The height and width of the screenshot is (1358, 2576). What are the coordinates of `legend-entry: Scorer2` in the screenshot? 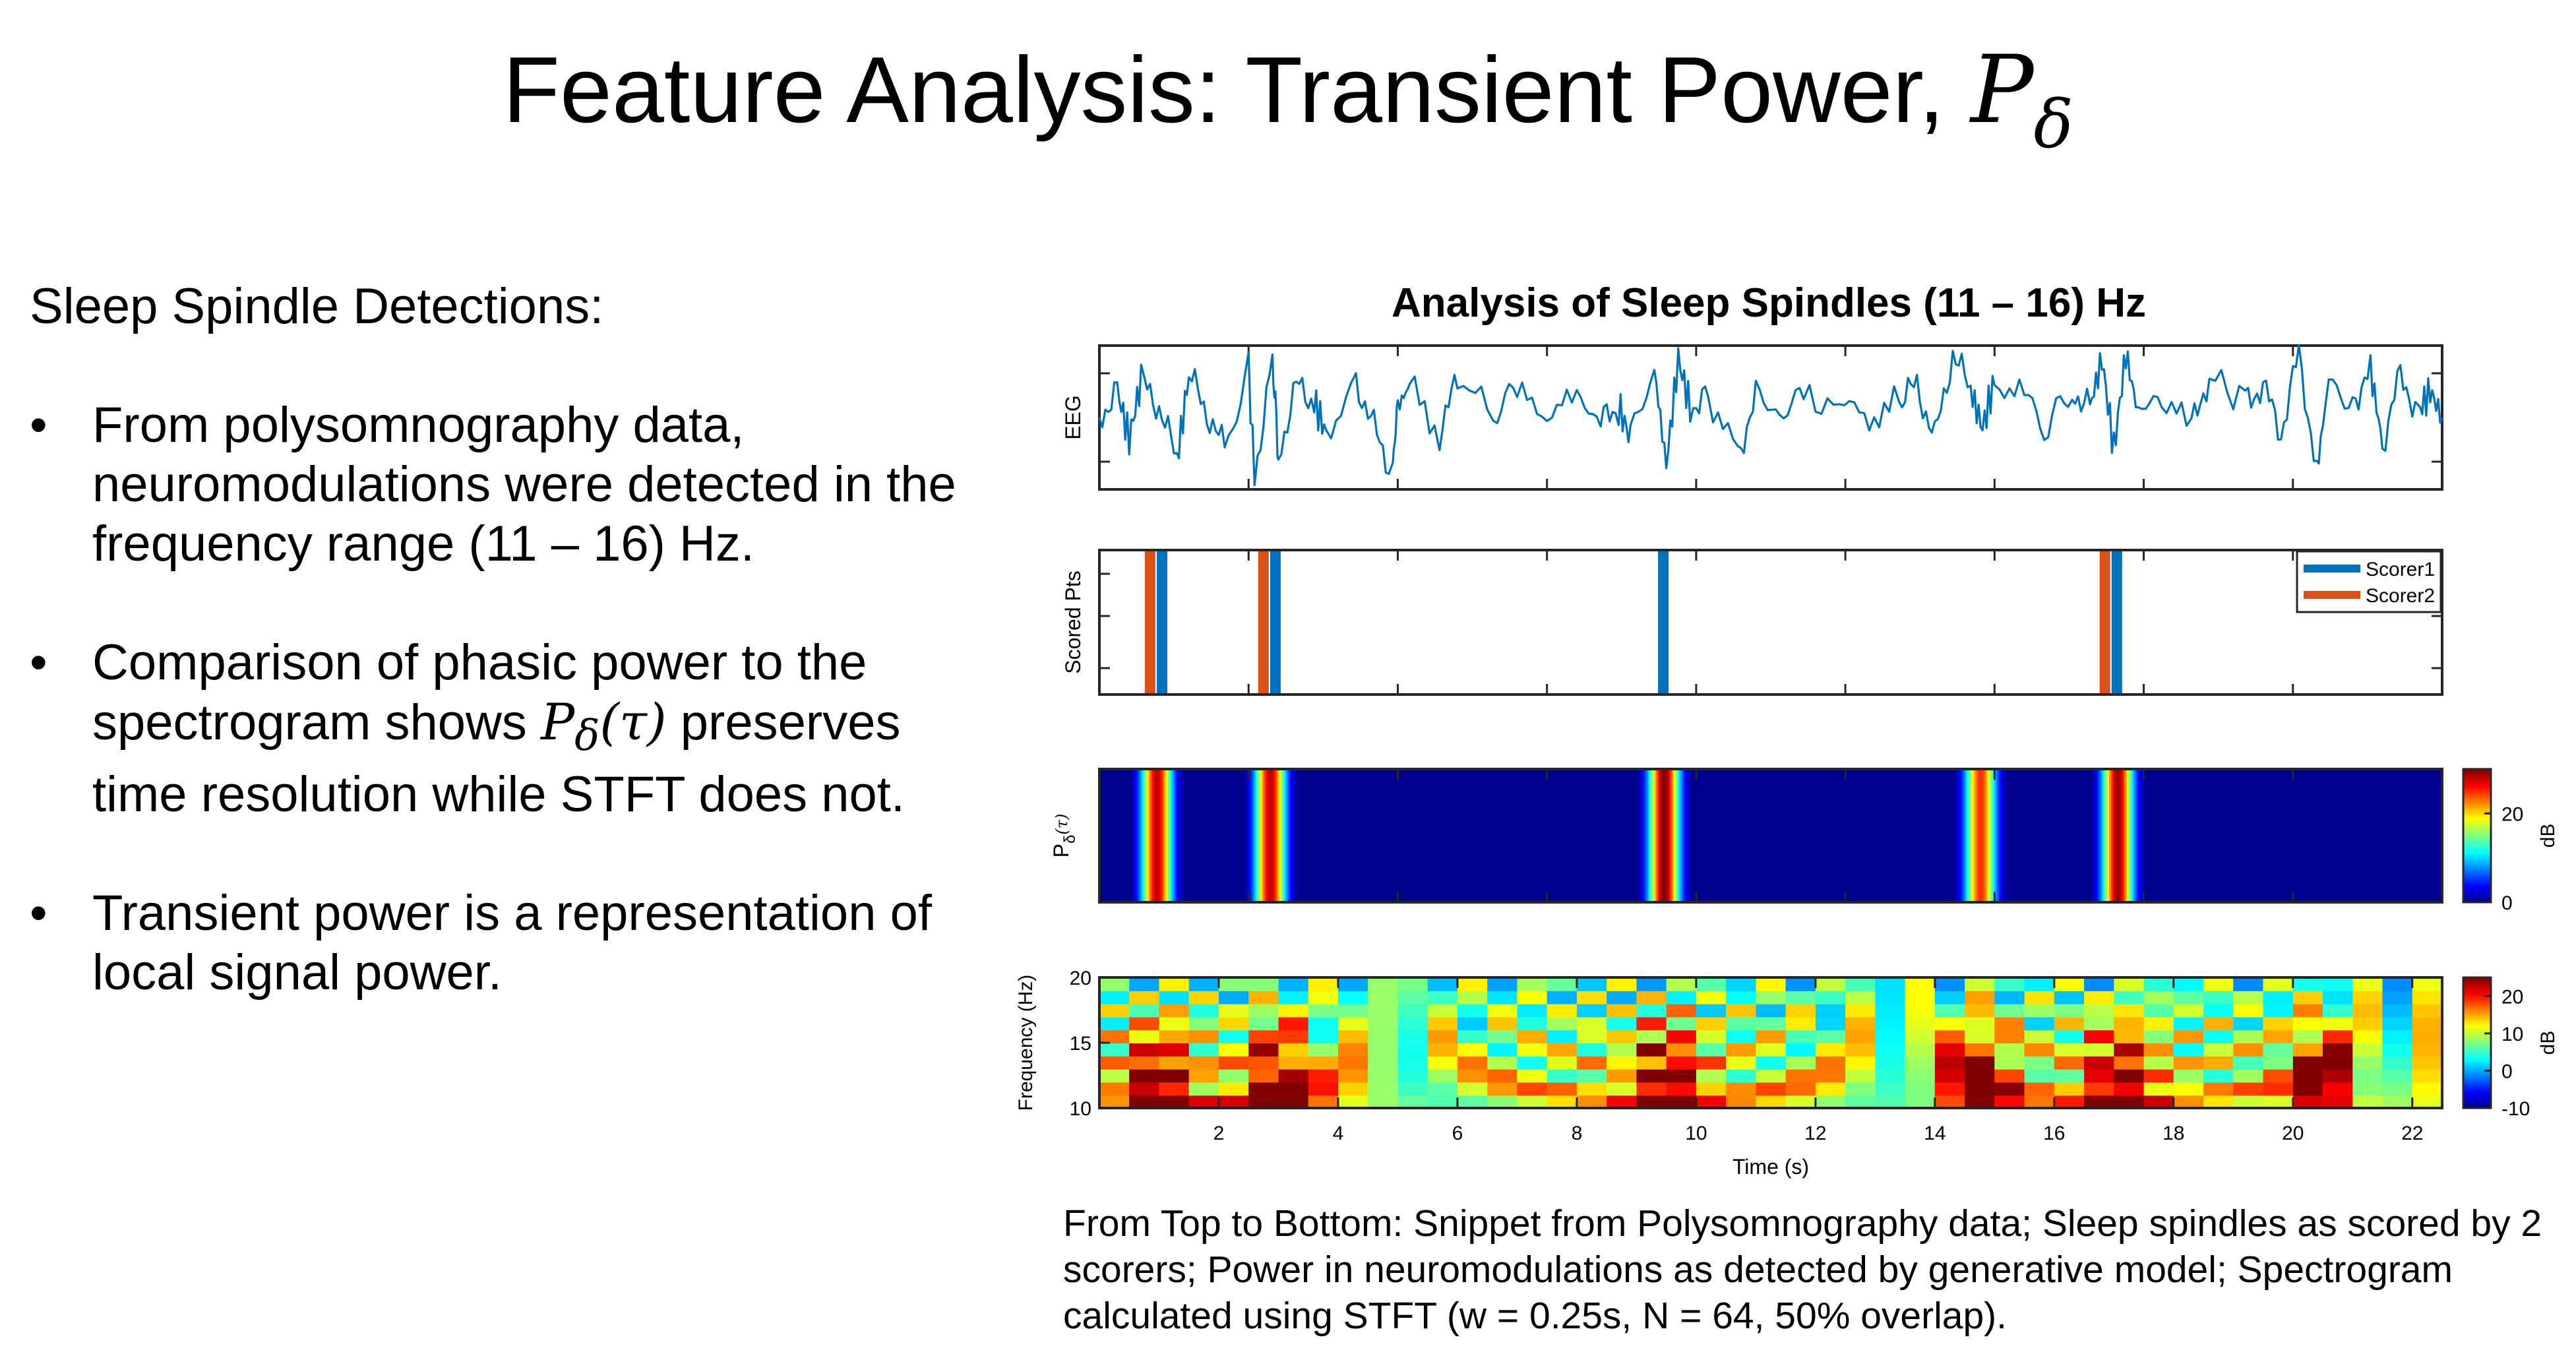 It's located at (2400, 596).